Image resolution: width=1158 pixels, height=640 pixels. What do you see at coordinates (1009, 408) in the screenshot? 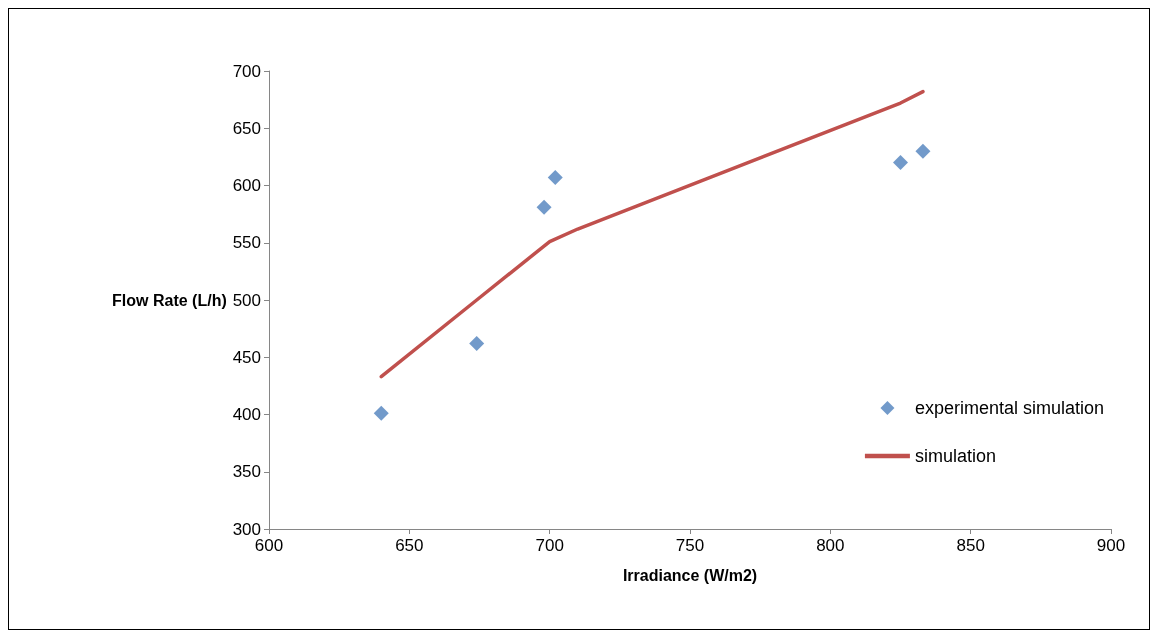
I see `legend-label: experimental simulation` at bounding box center [1009, 408].